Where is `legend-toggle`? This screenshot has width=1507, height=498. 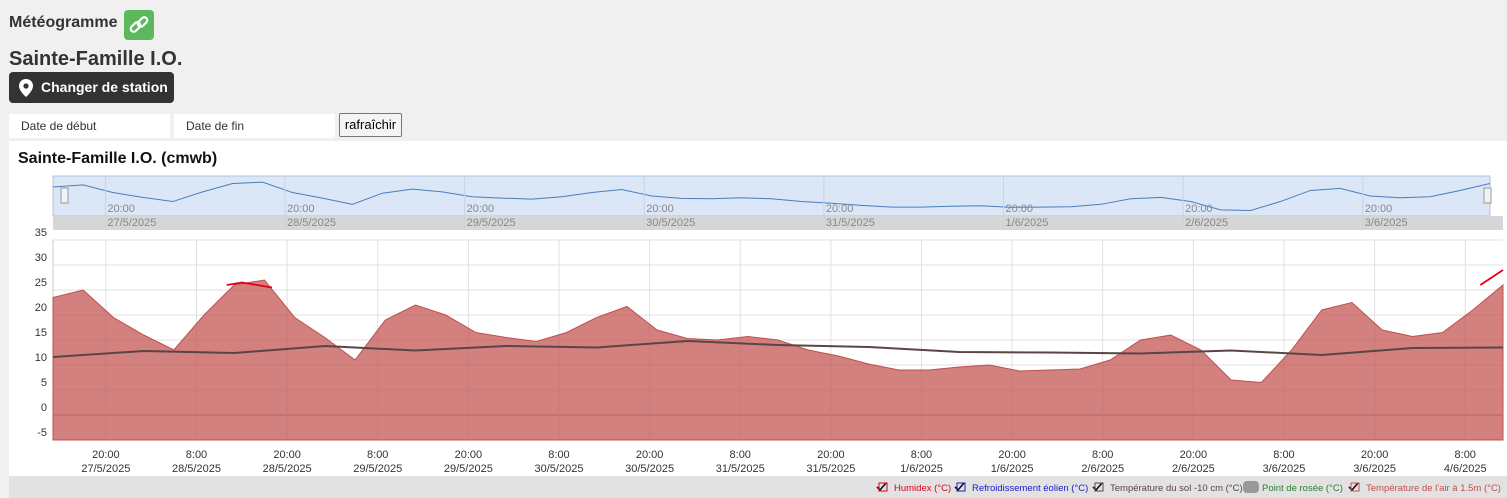 legend-toggle is located at coordinates (1251, 487).